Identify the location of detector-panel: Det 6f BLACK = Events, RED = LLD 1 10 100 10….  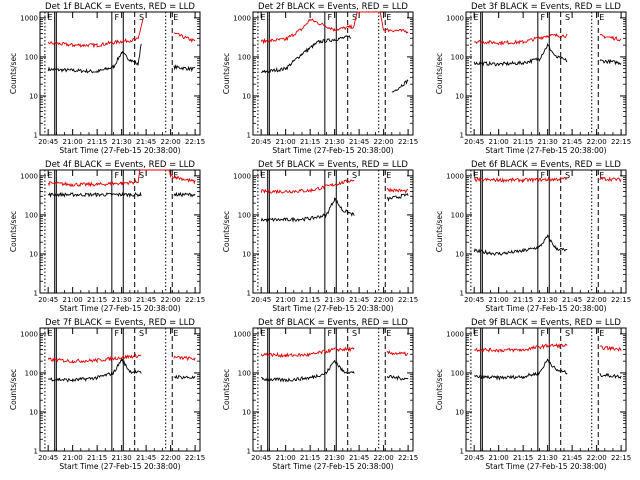
(533, 236).